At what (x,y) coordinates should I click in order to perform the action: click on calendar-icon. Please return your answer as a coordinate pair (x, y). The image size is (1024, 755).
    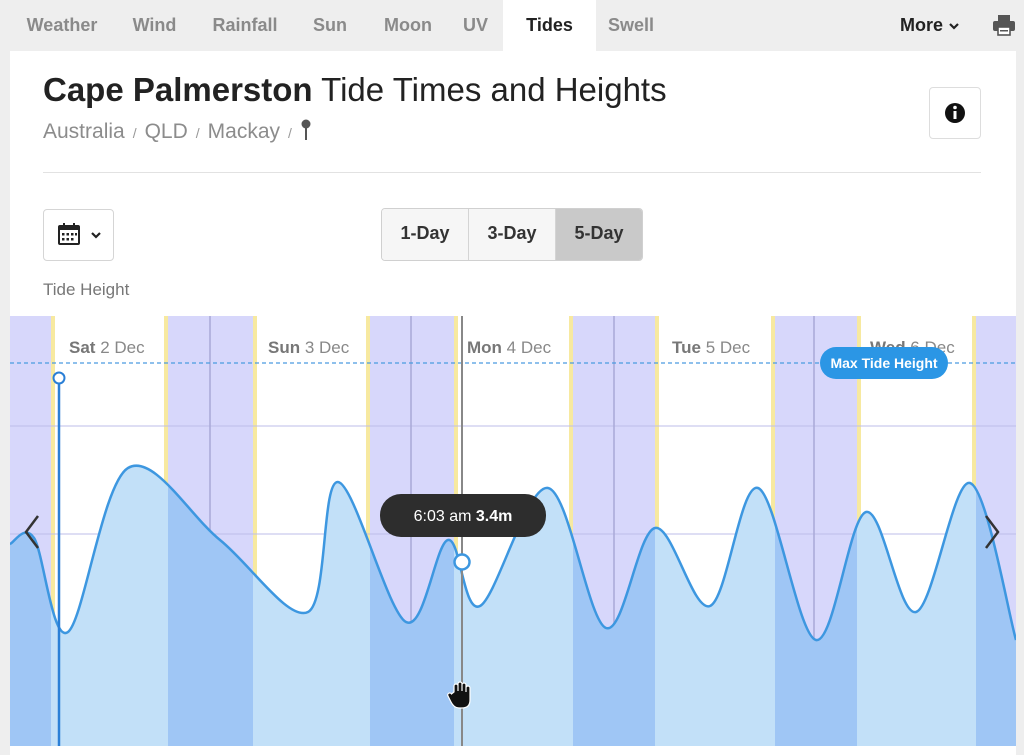
    Looking at the image, I should click on (79, 234).